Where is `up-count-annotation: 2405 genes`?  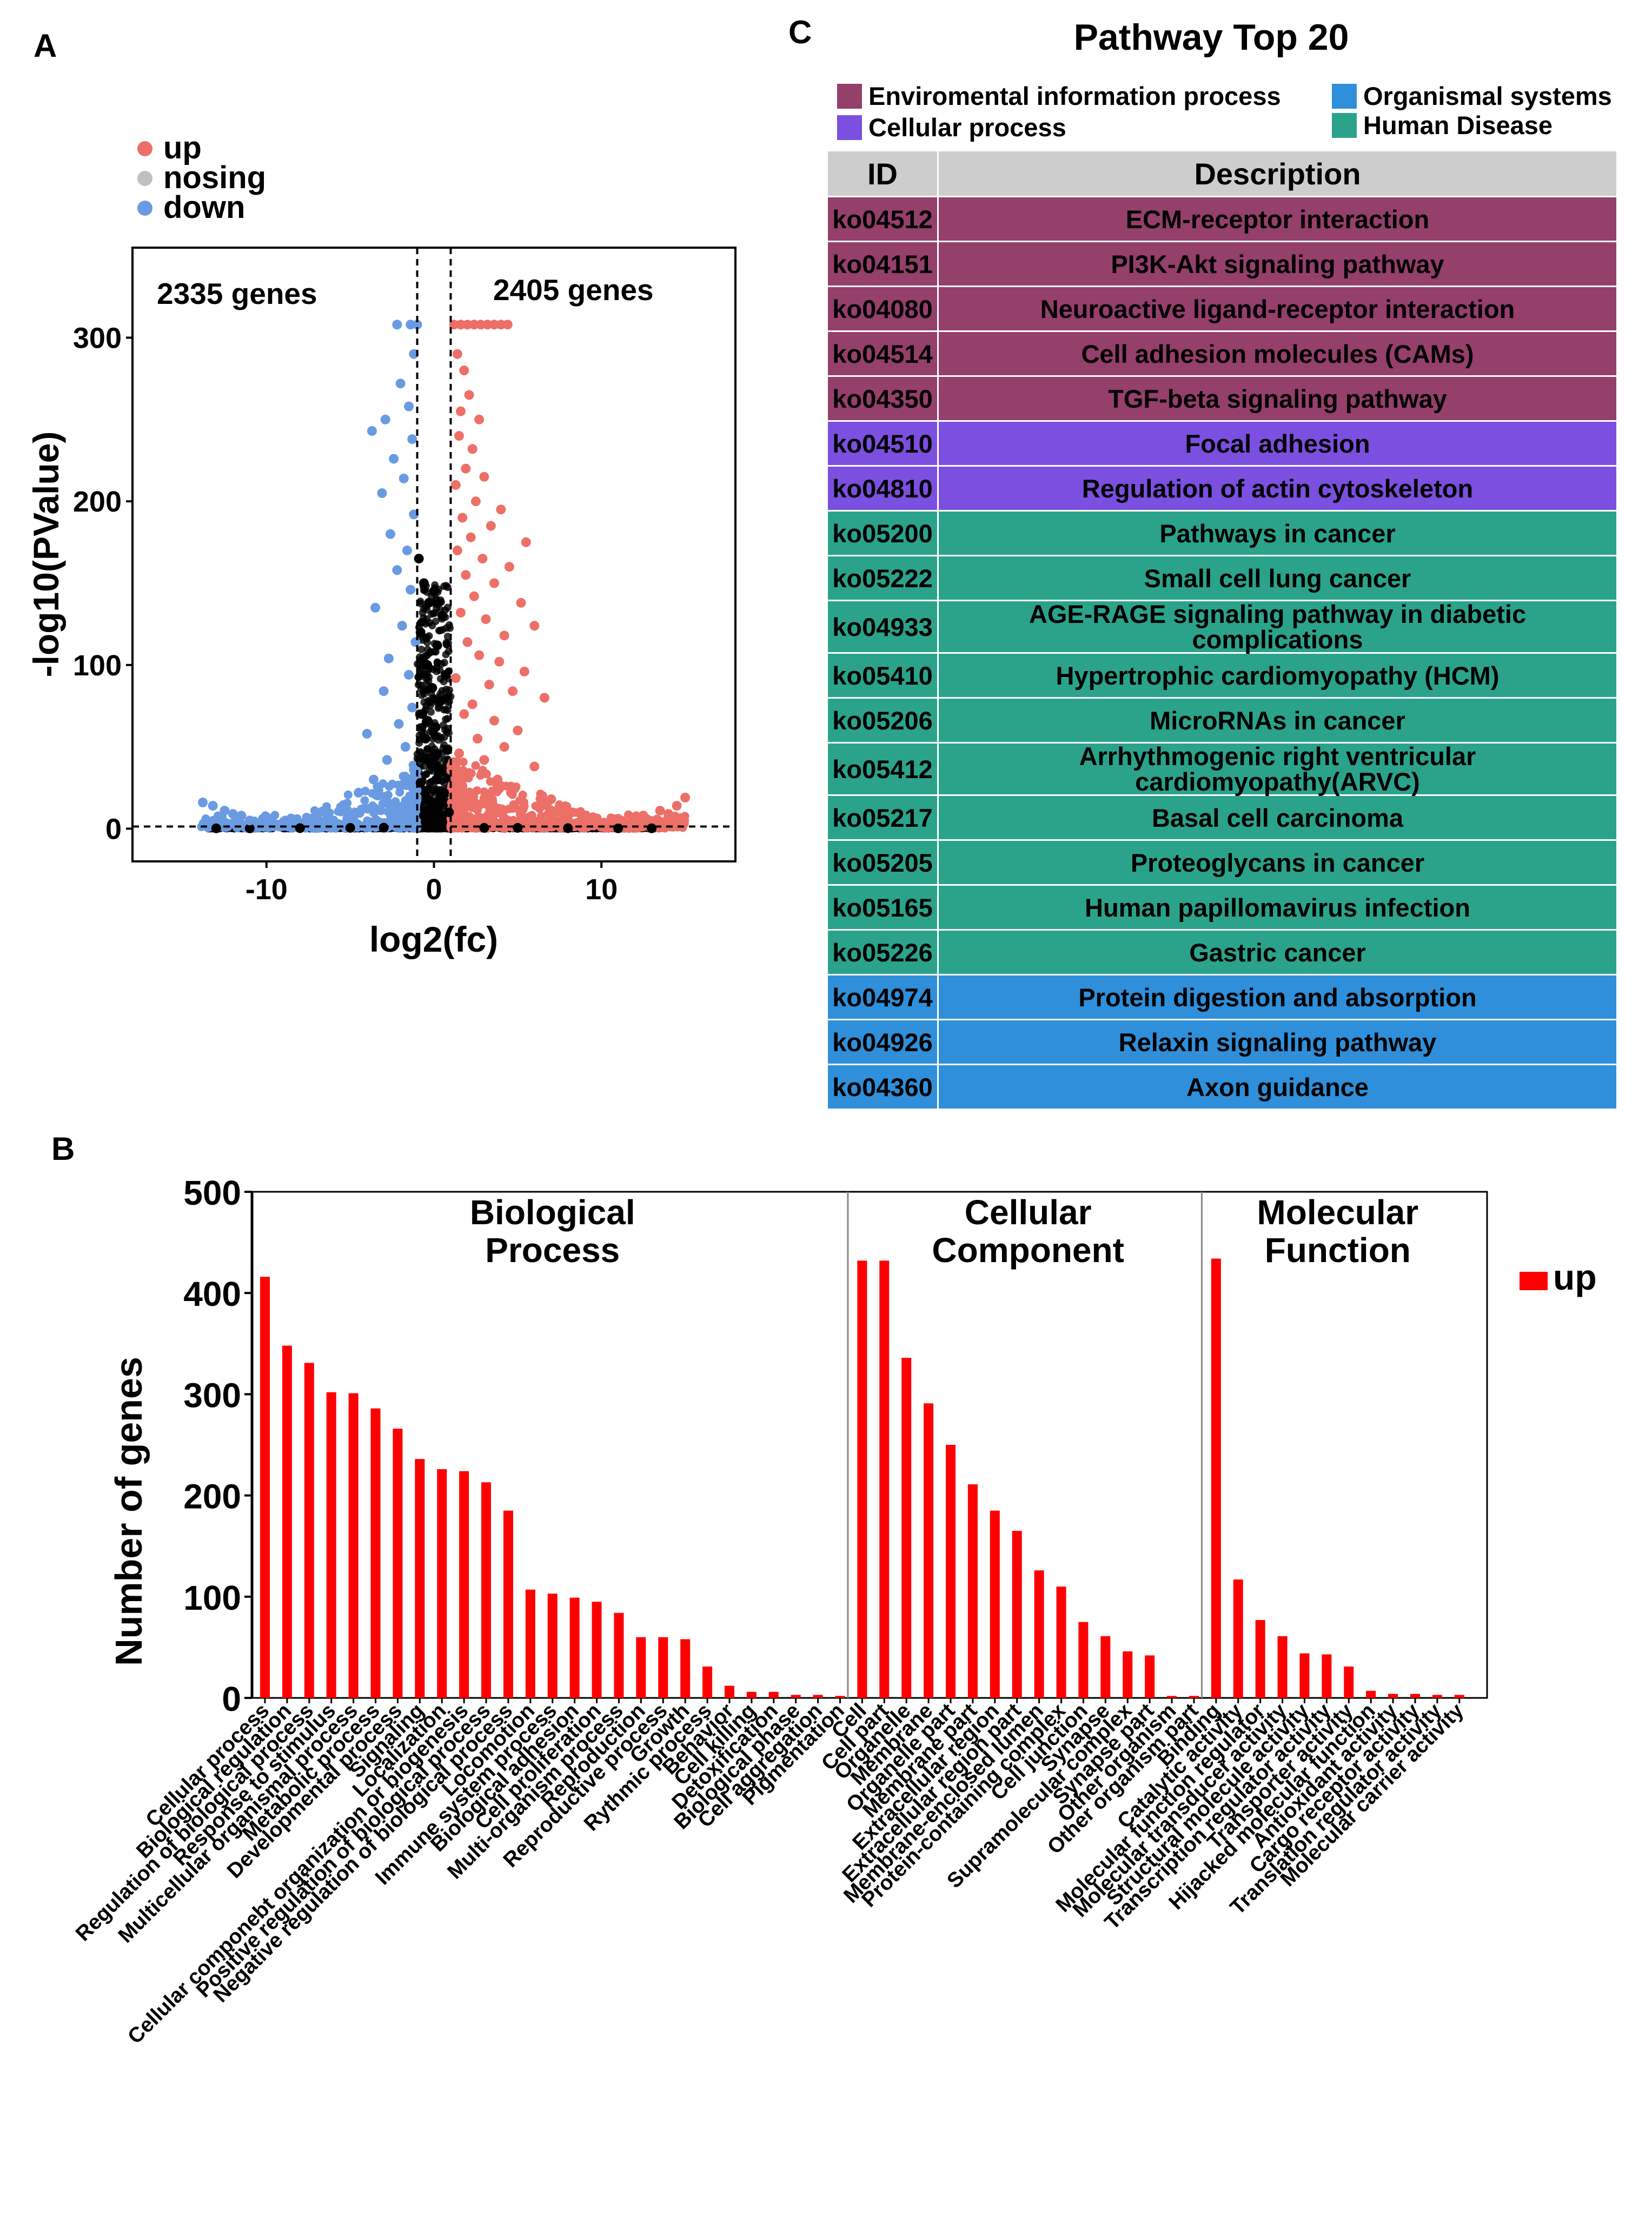
up-count-annotation: 2405 genes is located at coordinates (573, 290).